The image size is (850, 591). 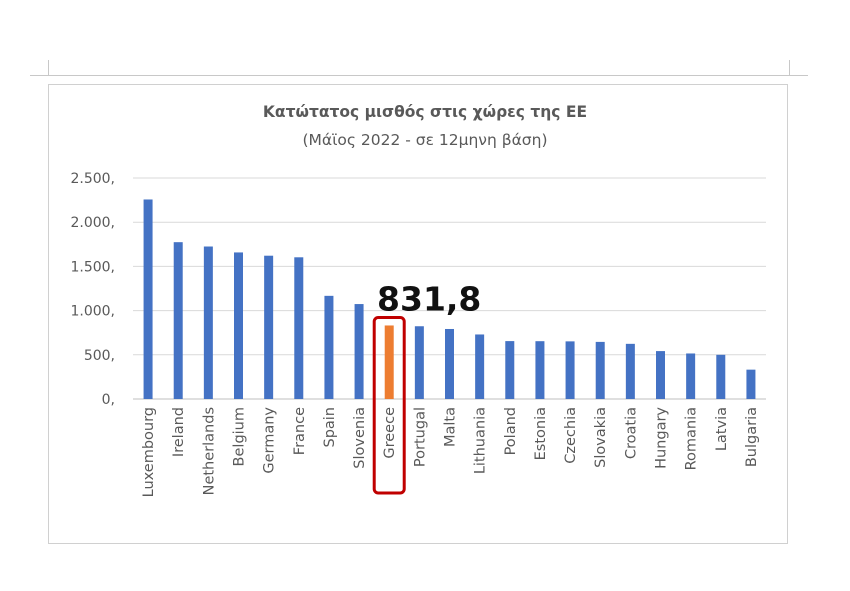 I want to click on x-tick-label: Romania, so click(x=692, y=438).